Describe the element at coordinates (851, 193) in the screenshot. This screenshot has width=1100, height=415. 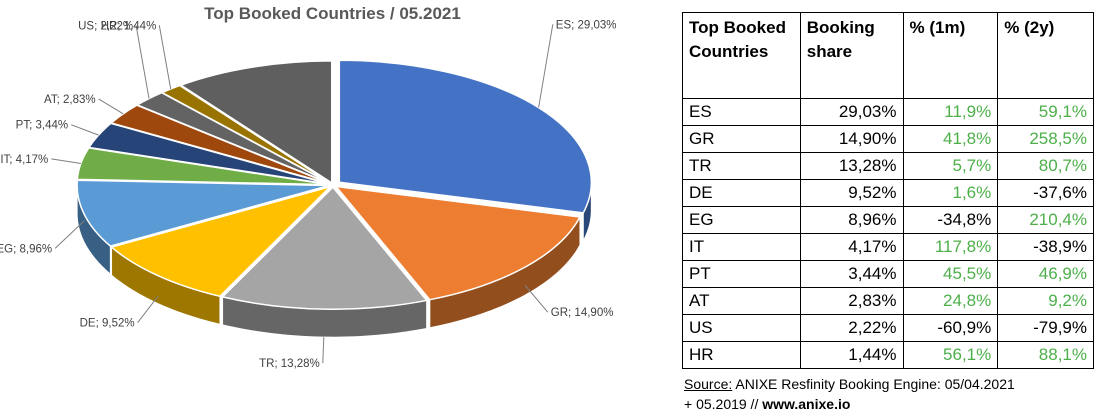
I see `cell-booking-share: 9,52%` at that location.